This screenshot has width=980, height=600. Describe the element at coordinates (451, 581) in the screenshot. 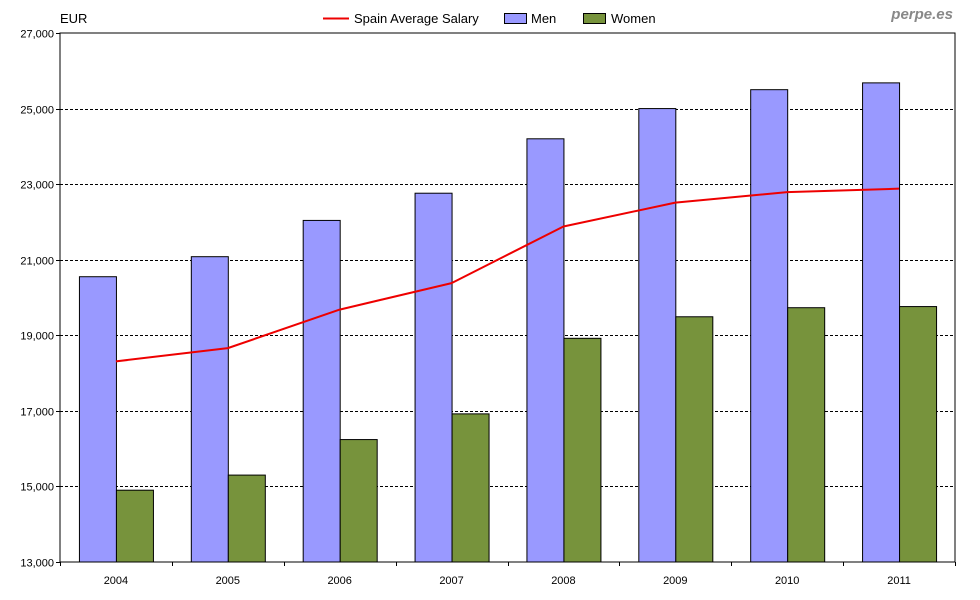

I see `x-tick-label: 2007` at that location.